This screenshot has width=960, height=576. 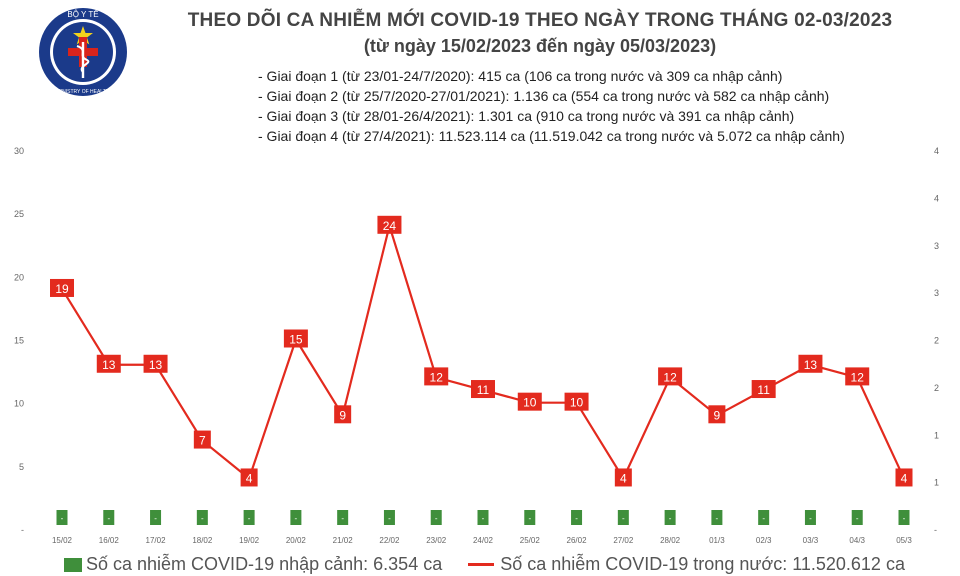 I want to click on x-tick-label: 17/02, so click(x=156, y=540).